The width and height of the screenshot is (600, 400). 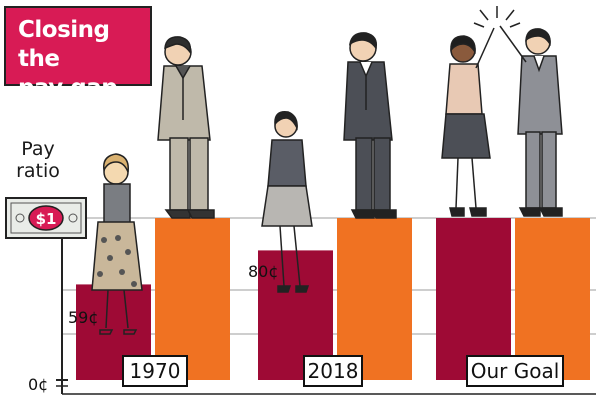 I want to click on y-axis-title: Pay ratio, so click(x=38, y=160).